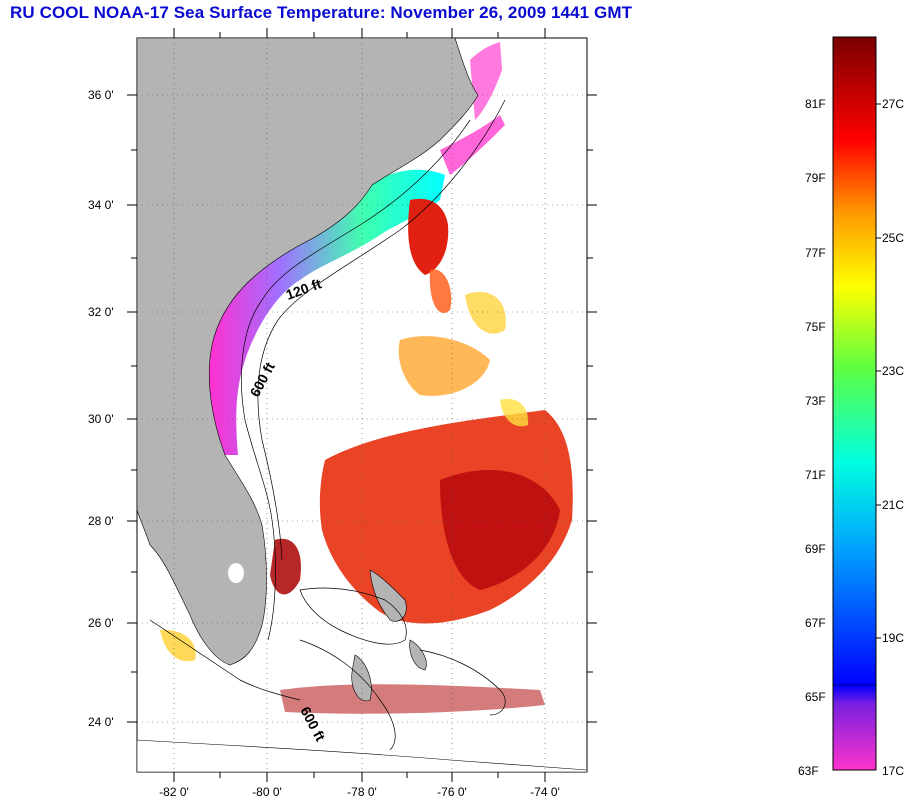  What do you see at coordinates (101, 312) in the screenshot?
I see `lat-label: 32 0'` at bounding box center [101, 312].